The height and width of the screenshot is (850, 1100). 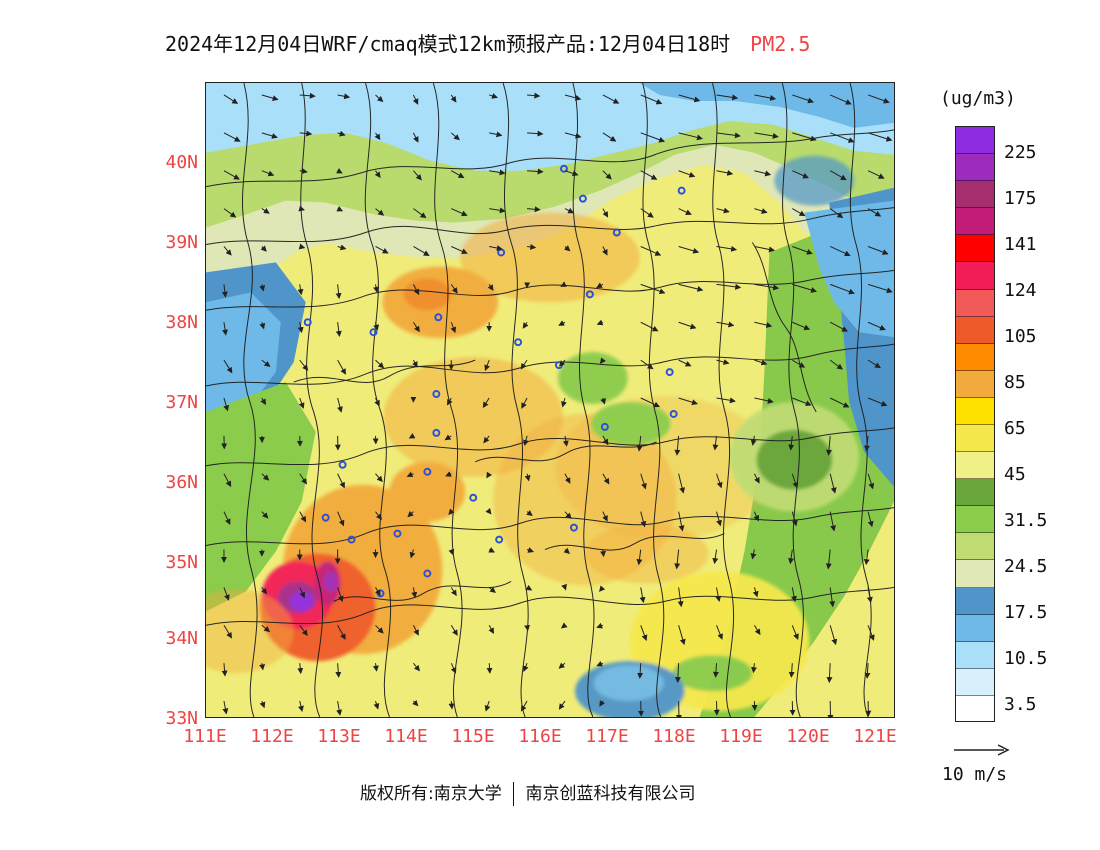 What do you see at coordinates (181, 322) in the screenshot?
I see `lat-label-38n: 38N` at bounding box center [181, 322].